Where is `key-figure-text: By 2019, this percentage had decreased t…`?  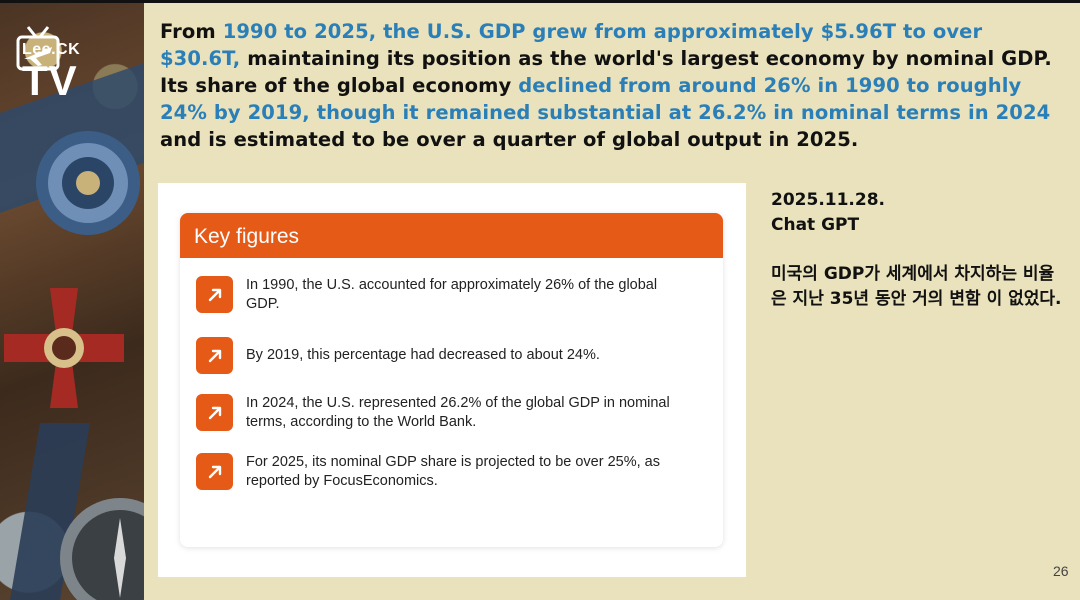 key-figure-text: By 2019, this percentage had decreased t… is located at coordinates (423, 355).